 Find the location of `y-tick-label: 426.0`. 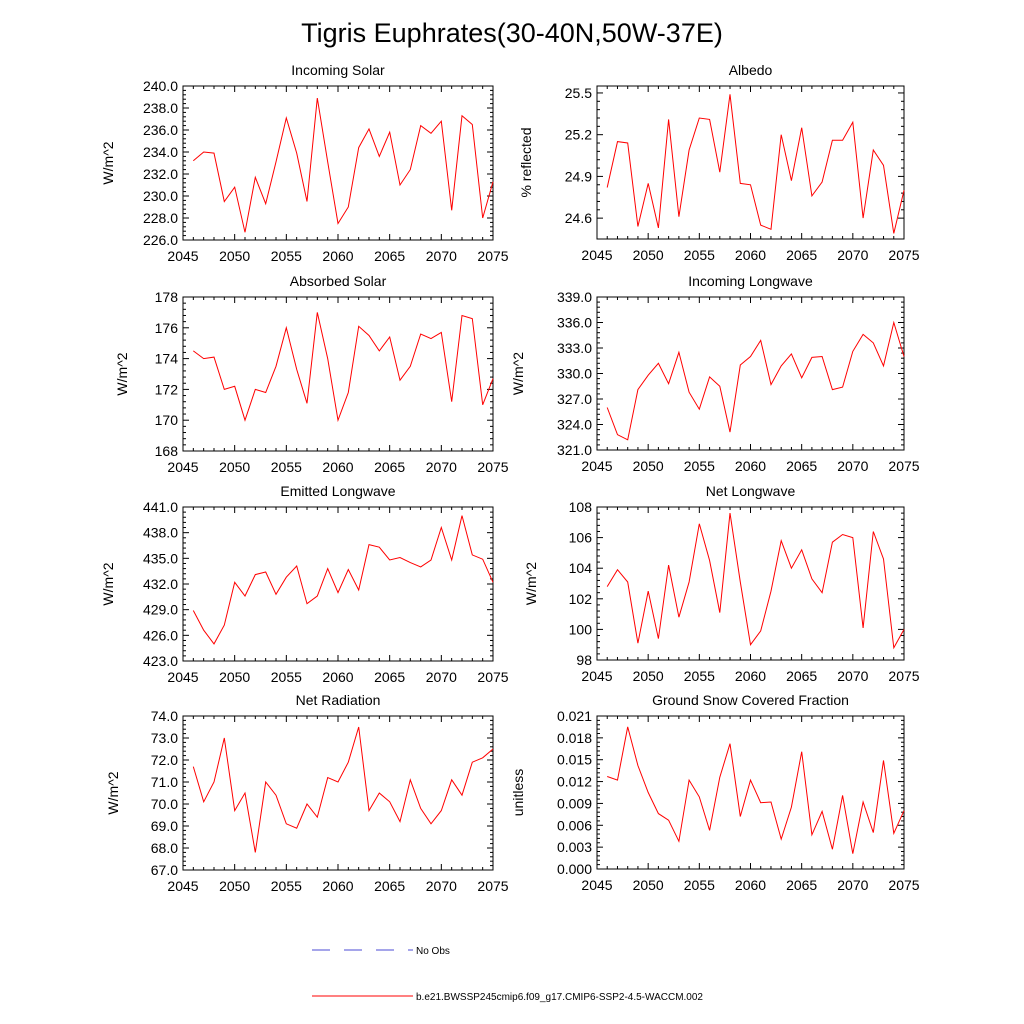

y-tick-label: 426.0 is located at coordinates (160, 635).